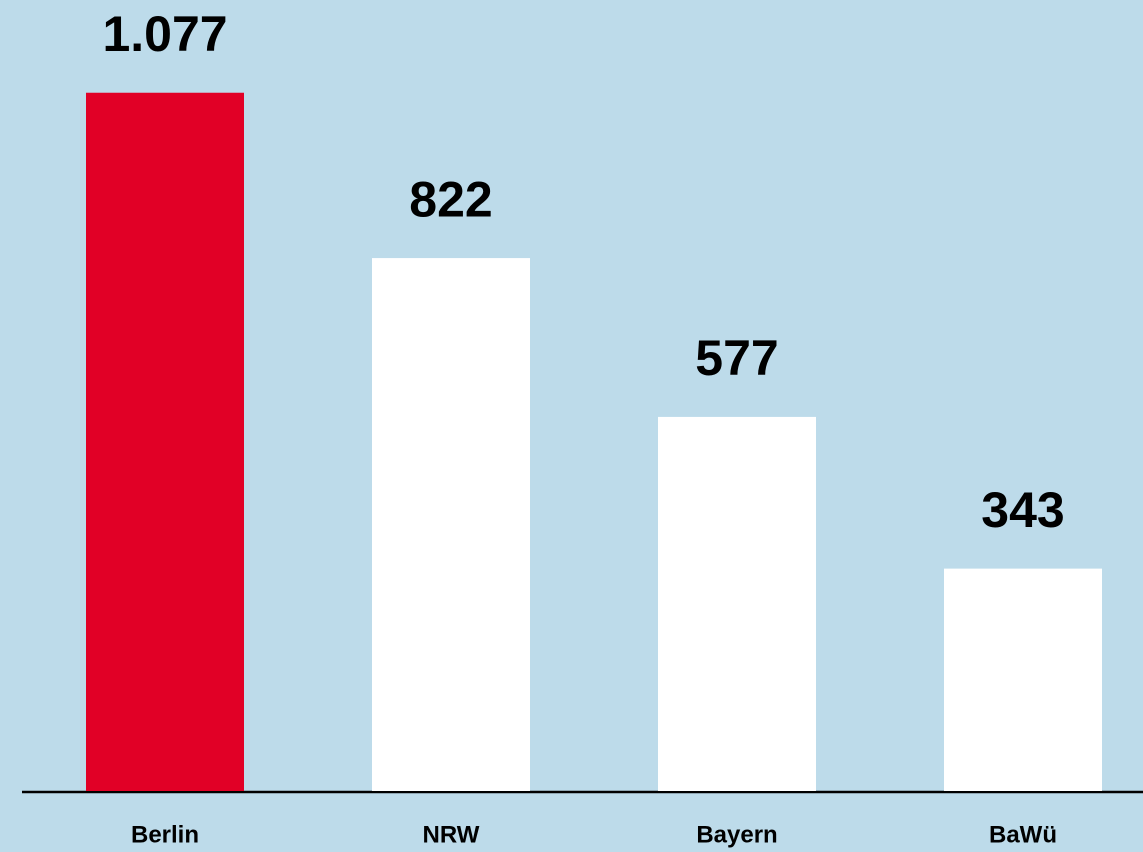 Image resolution: width=1143 pixels, height=852 pixels. What do you see at coordinates (1022, 510) in the screenshot?
I see `value-label: 343` at bounding box center [1022, 510].